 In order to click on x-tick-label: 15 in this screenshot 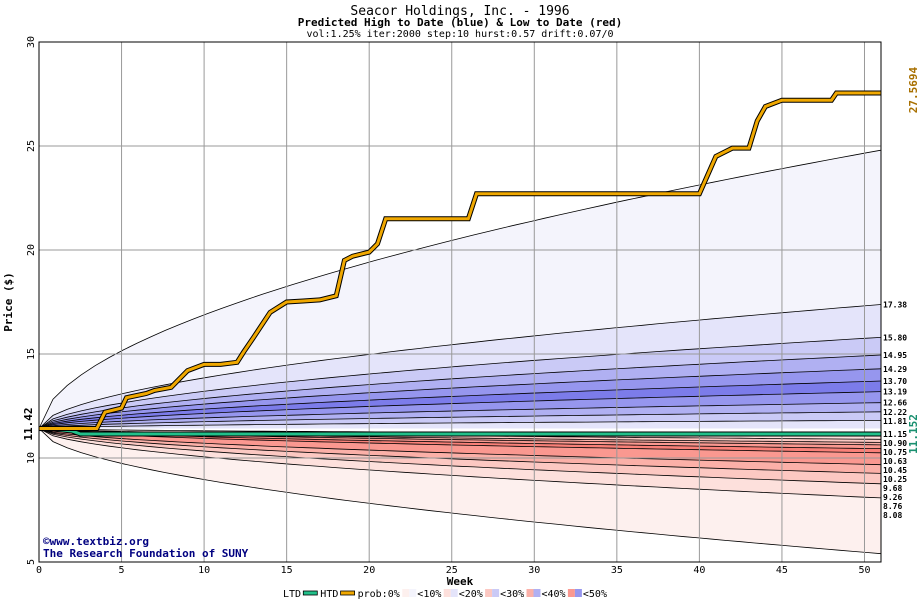, I will do `click(287, 570)`.